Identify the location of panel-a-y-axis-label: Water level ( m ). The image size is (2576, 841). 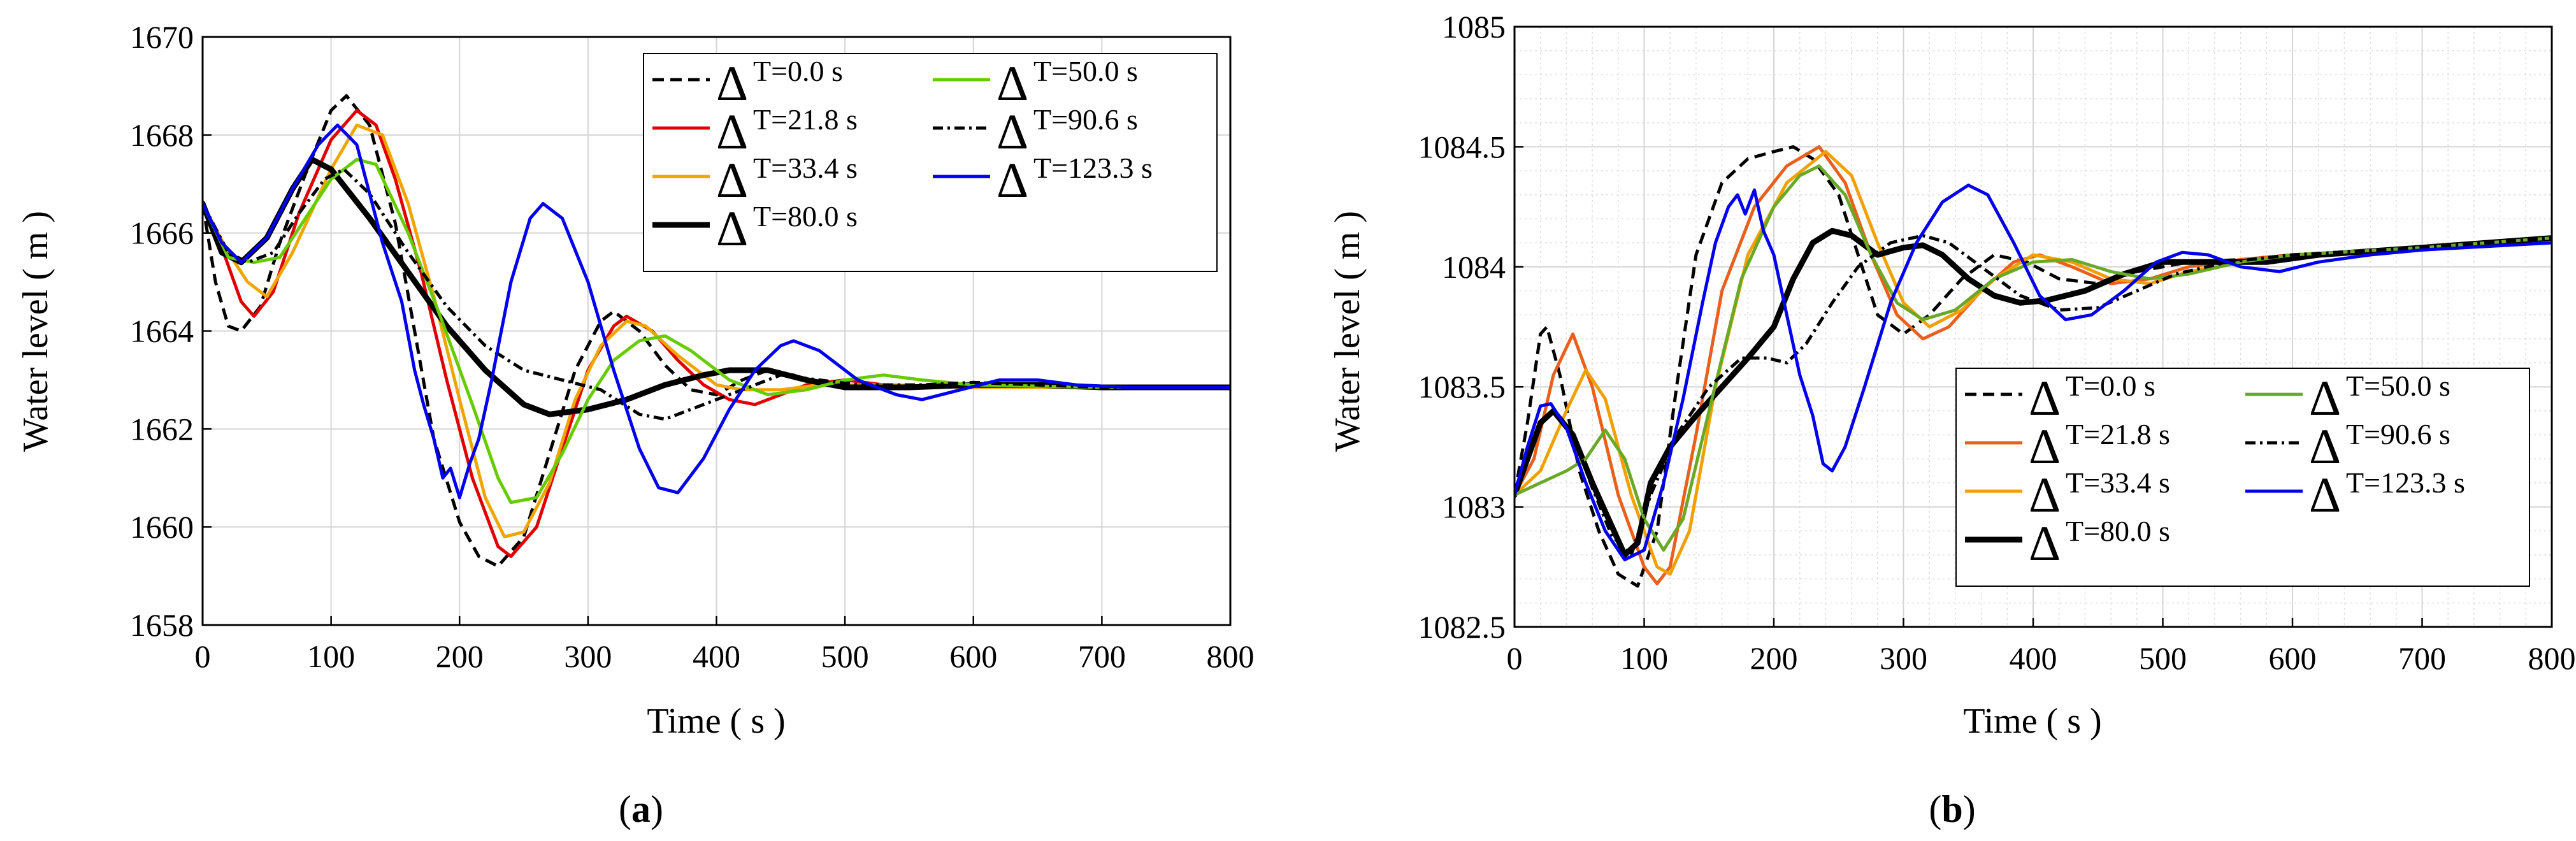
(35, 331).